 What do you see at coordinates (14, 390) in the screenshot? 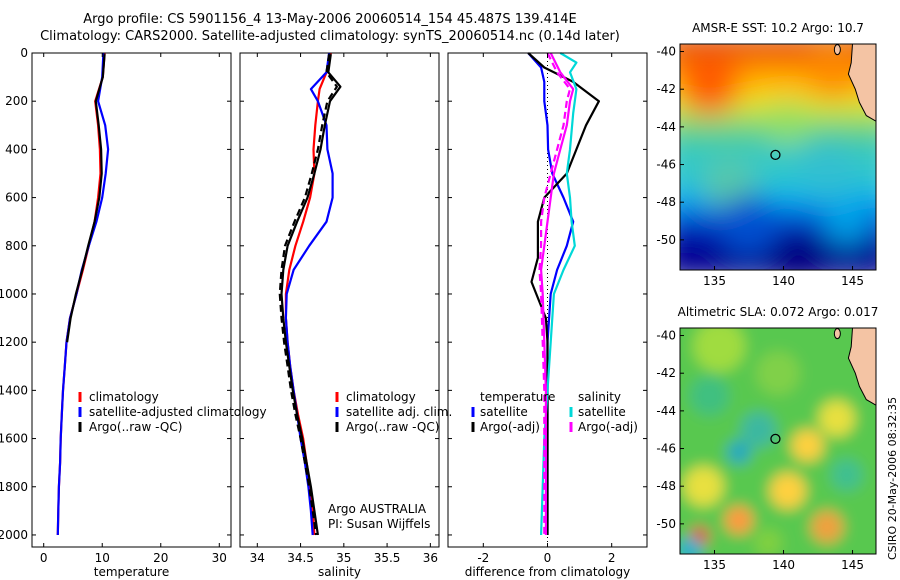
I see `ytick-label: 1400` at bounding box center [14, 390].